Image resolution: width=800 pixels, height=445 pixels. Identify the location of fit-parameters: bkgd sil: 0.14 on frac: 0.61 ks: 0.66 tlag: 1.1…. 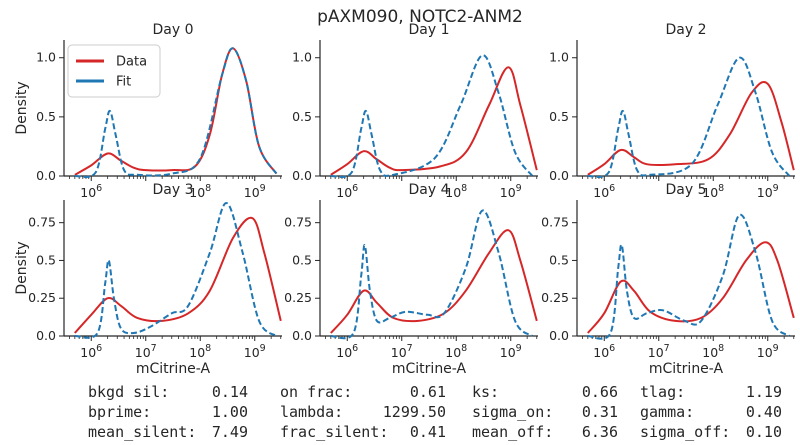
(444, 414).